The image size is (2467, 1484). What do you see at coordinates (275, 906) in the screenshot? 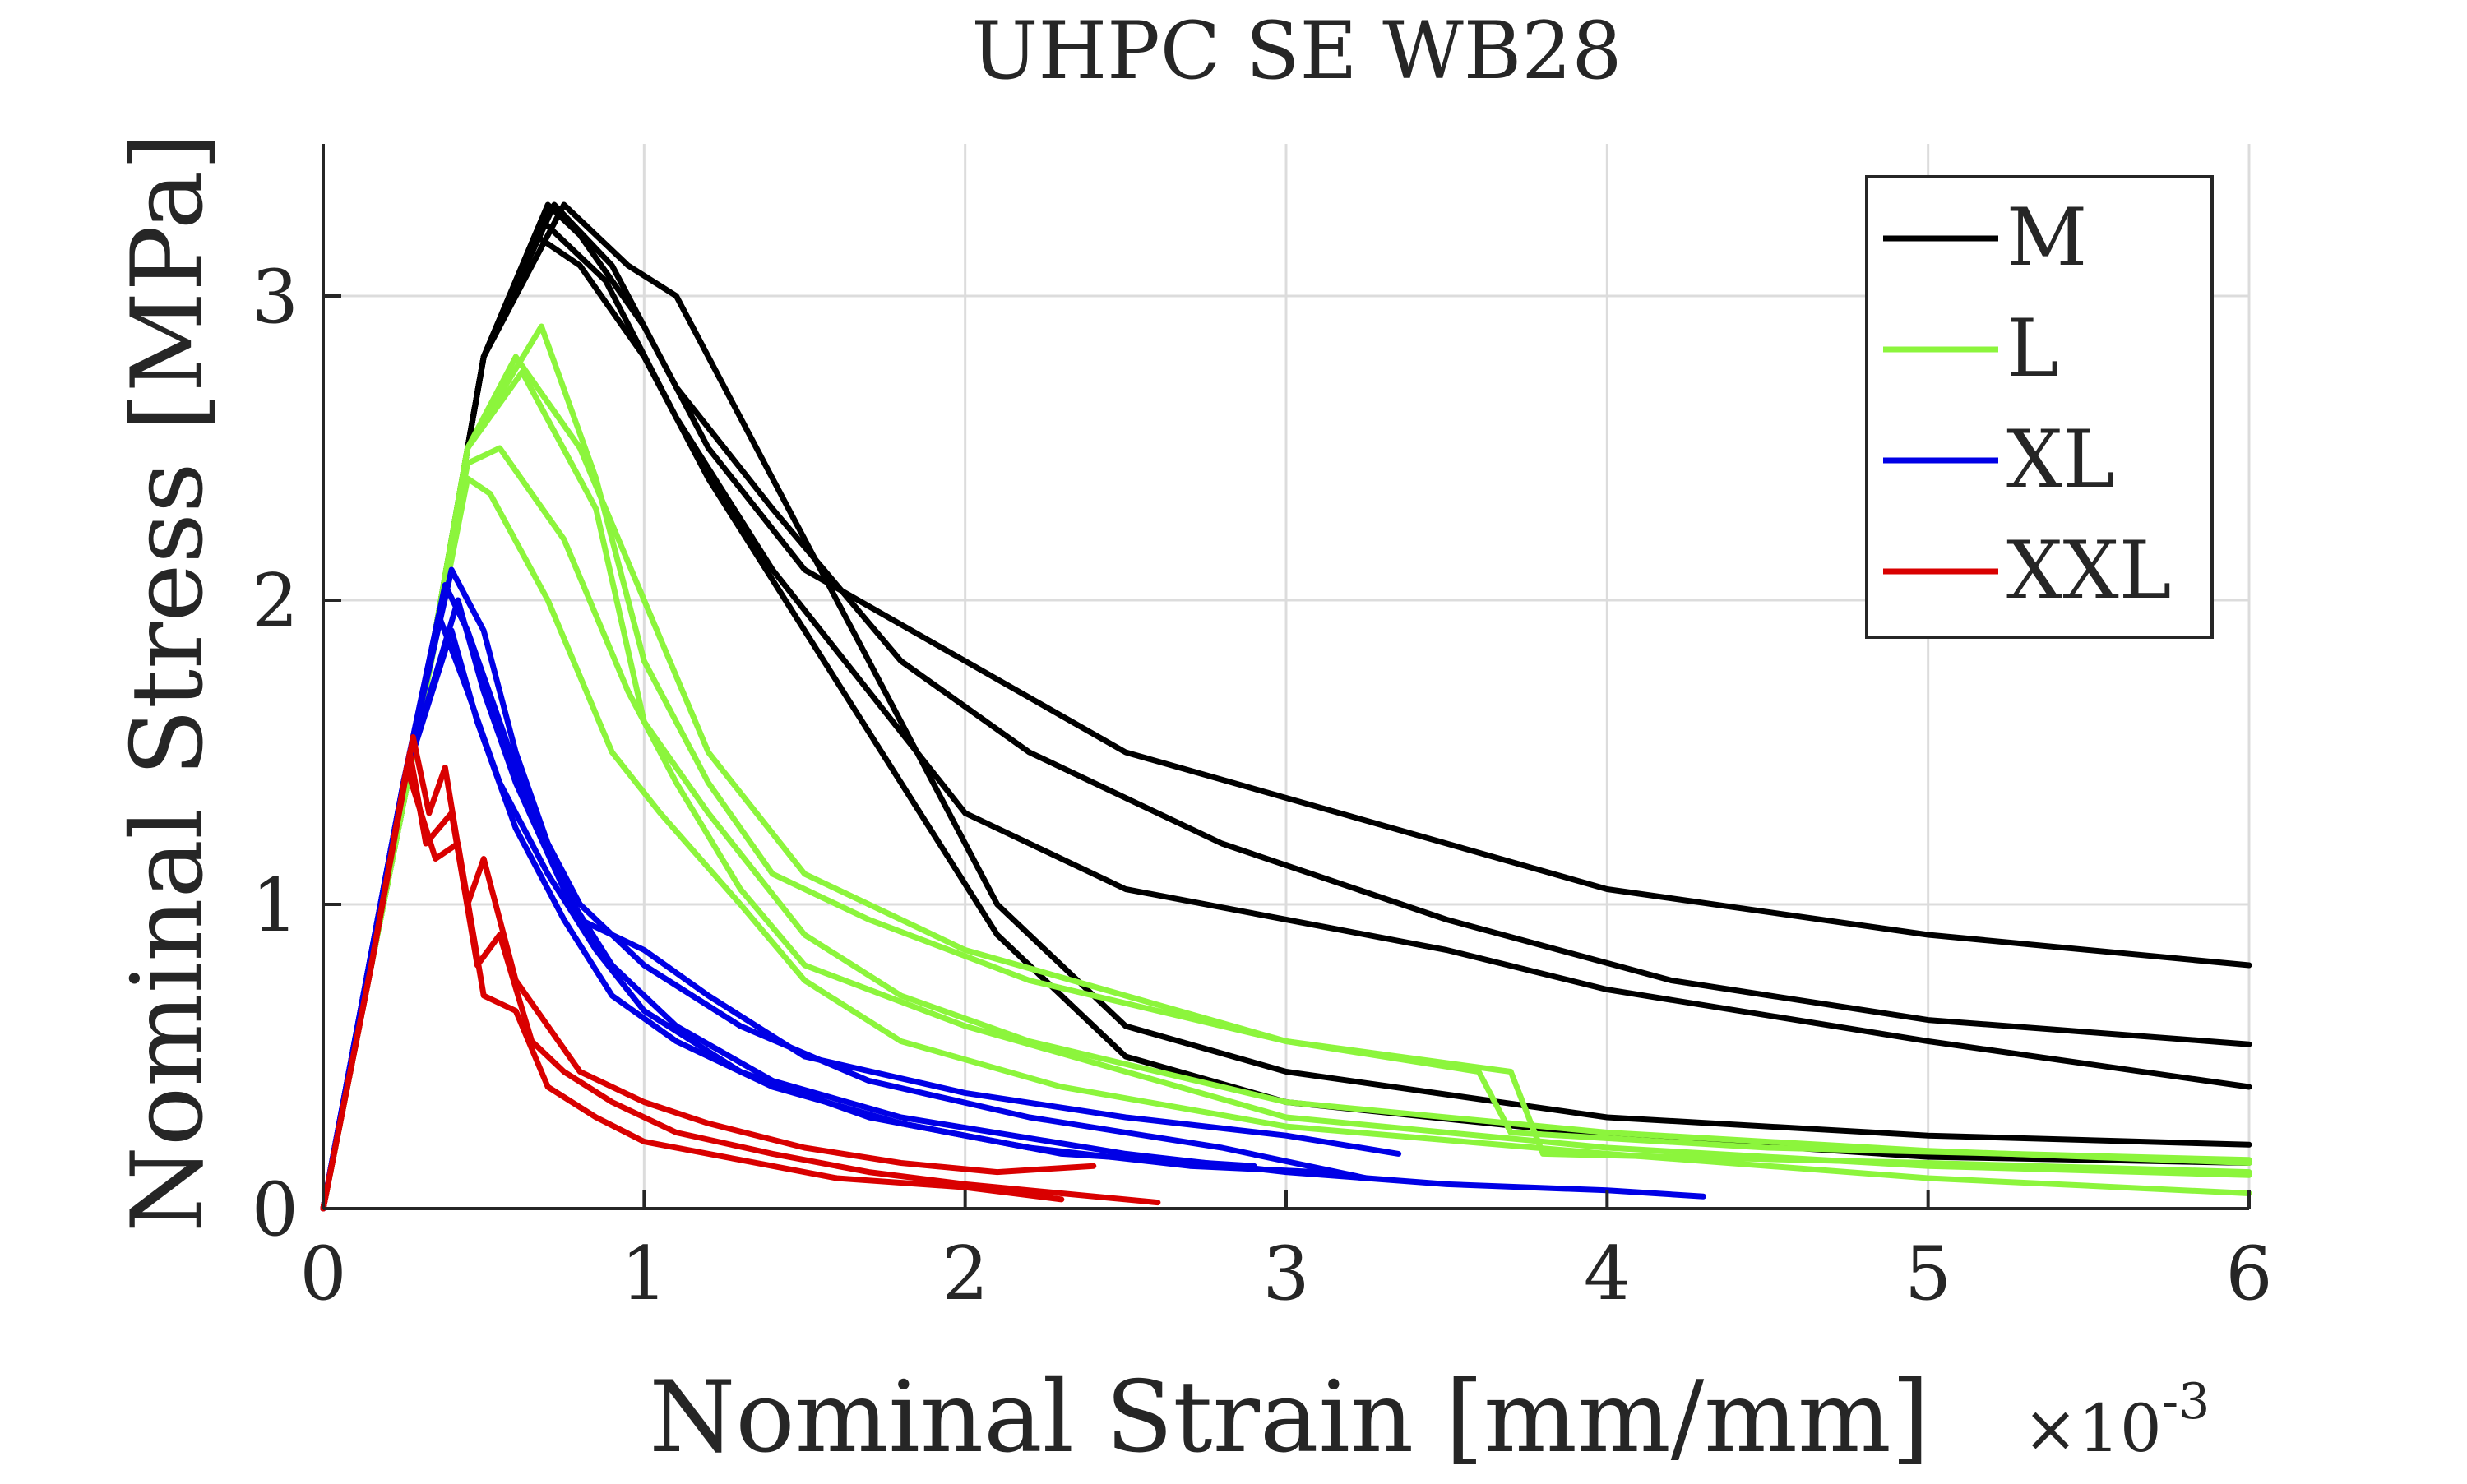
I see `y-tick-label: 1` at bounding box center [275, 906].